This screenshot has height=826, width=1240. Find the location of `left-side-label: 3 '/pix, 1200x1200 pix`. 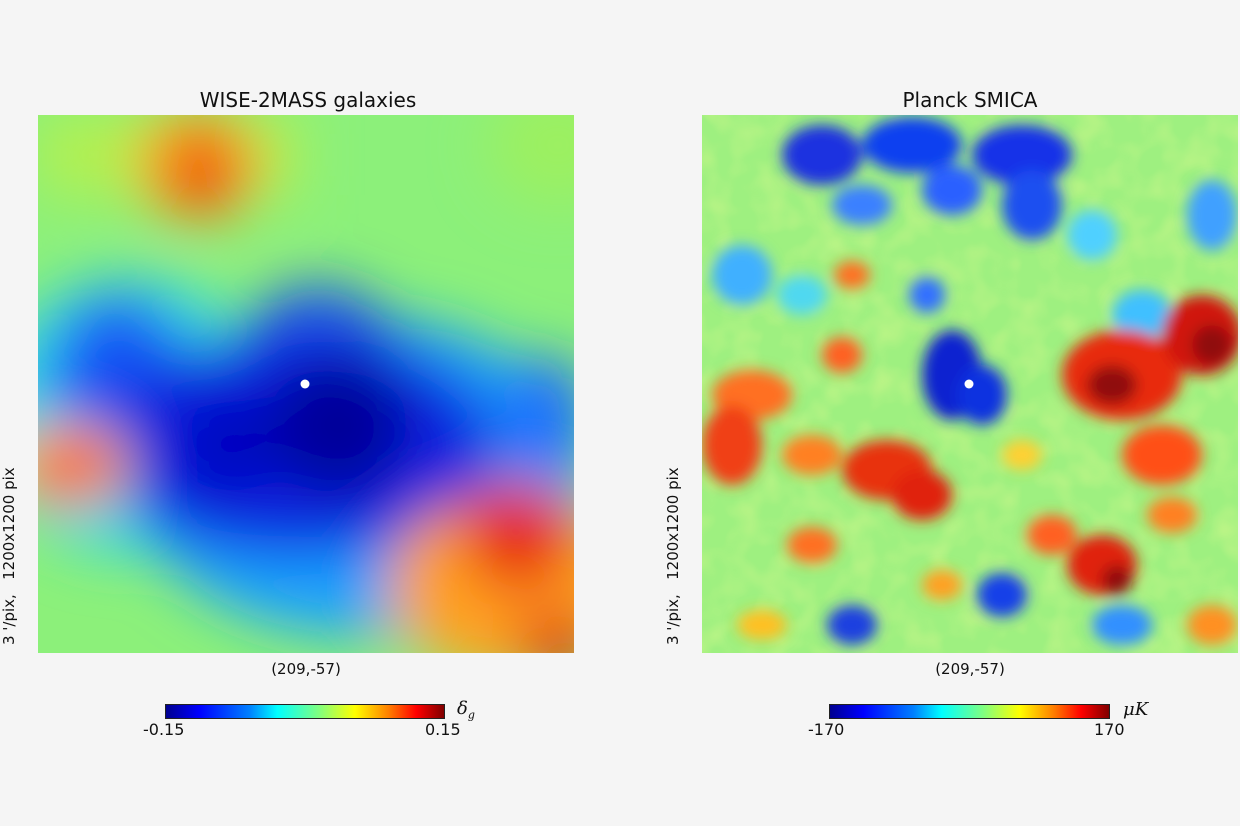

left-side-label: 3 '/pix, 1200x1200 pix is located at coordinates (9, 556).